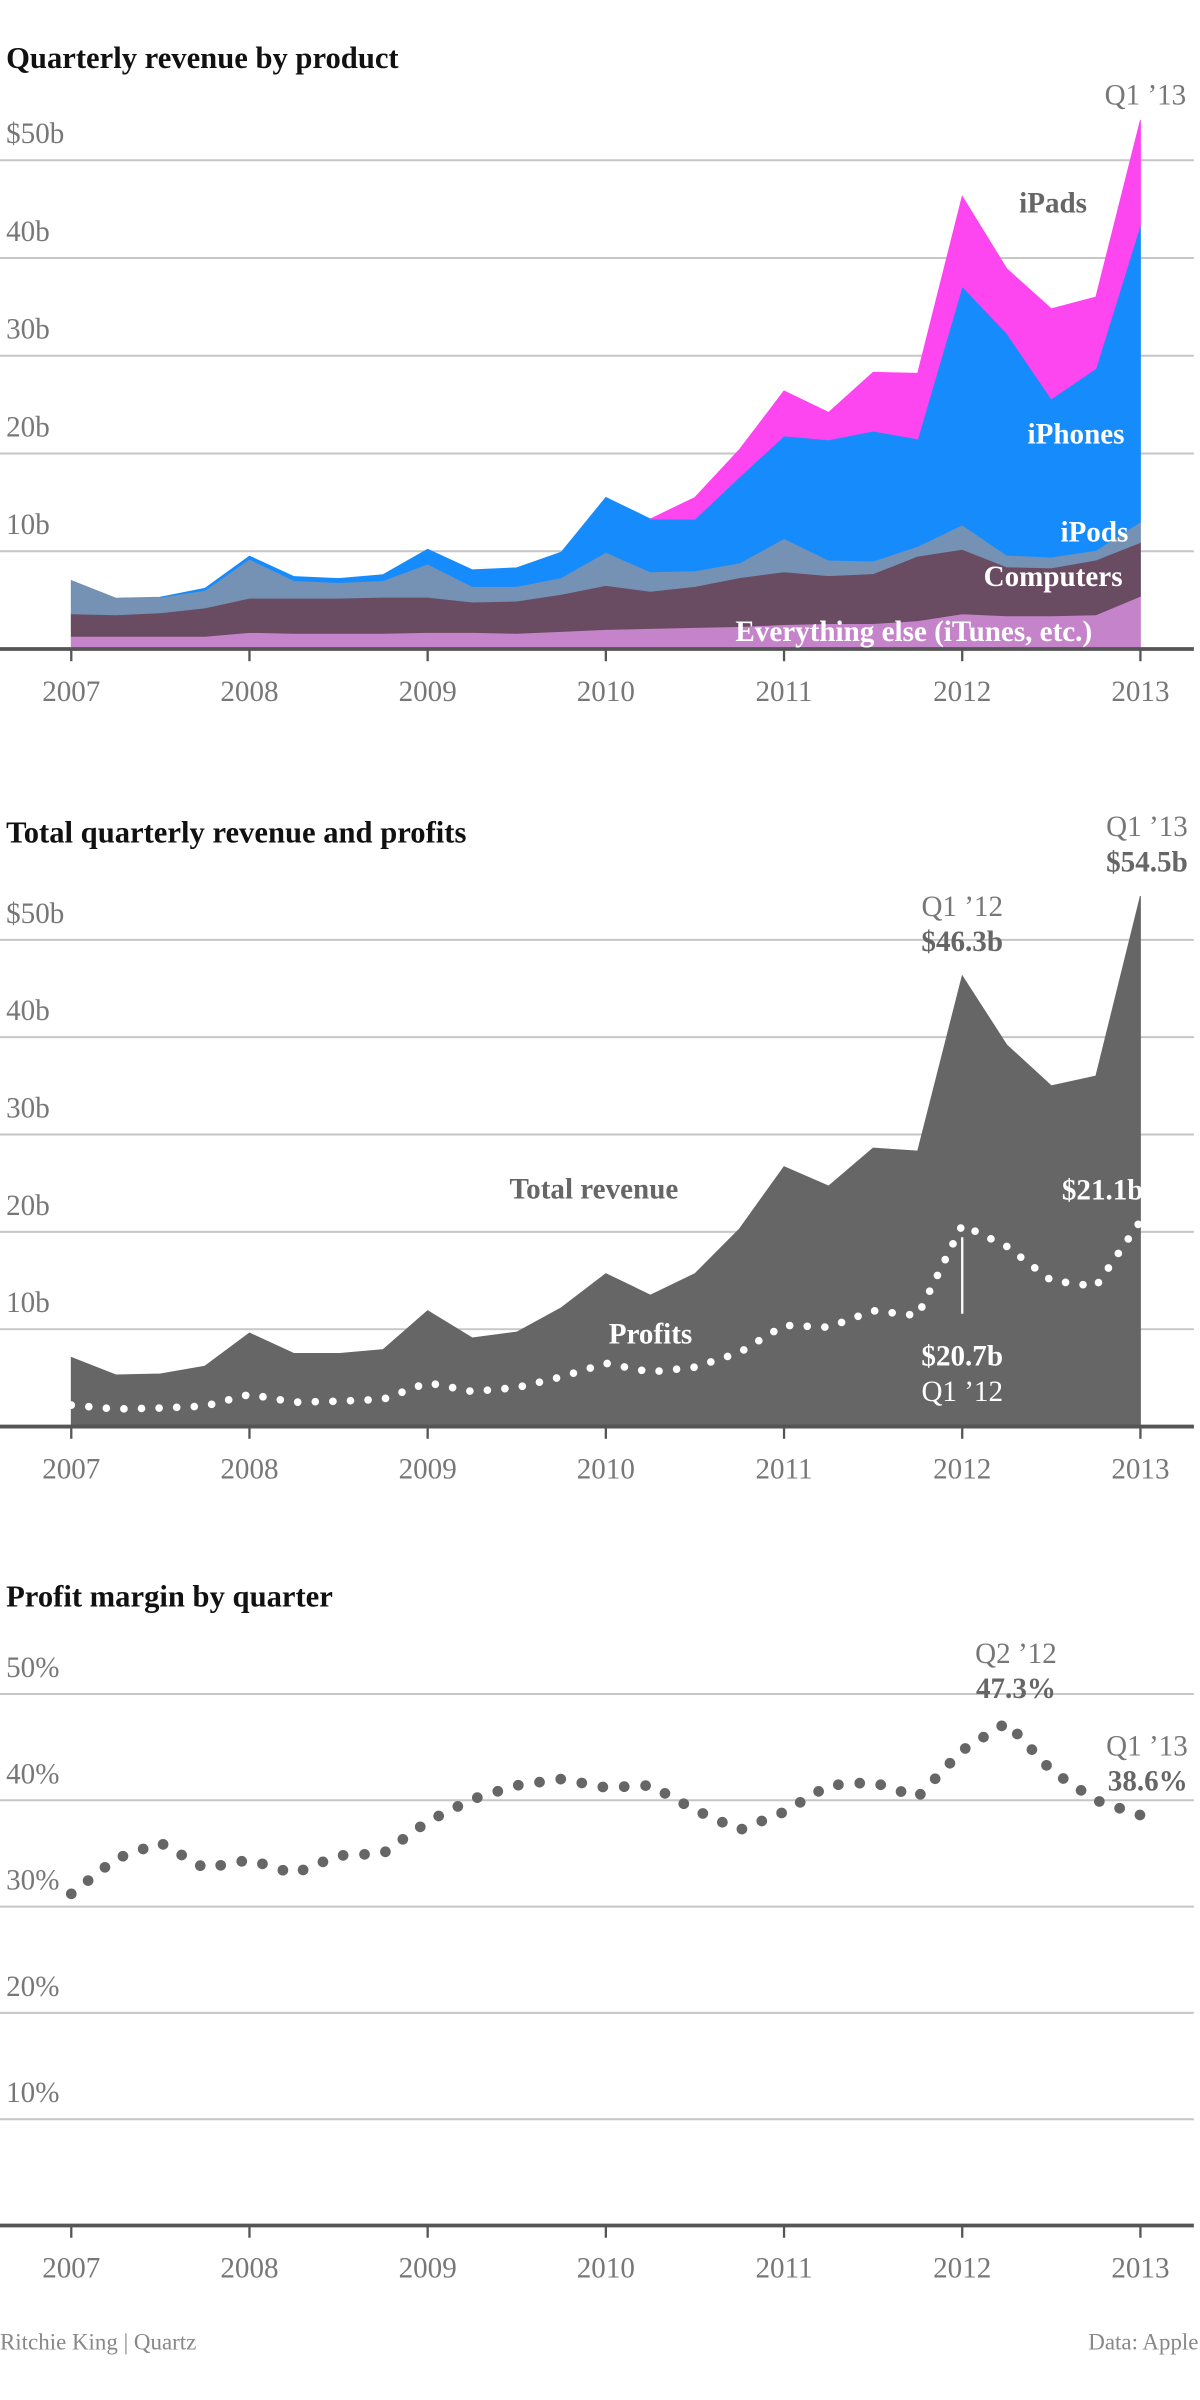 This screenshot has height=2400, width=1200. Describe the element at coordinates (1147, 862) in the screenshot. I see `value-label: $54.5b` at that location.